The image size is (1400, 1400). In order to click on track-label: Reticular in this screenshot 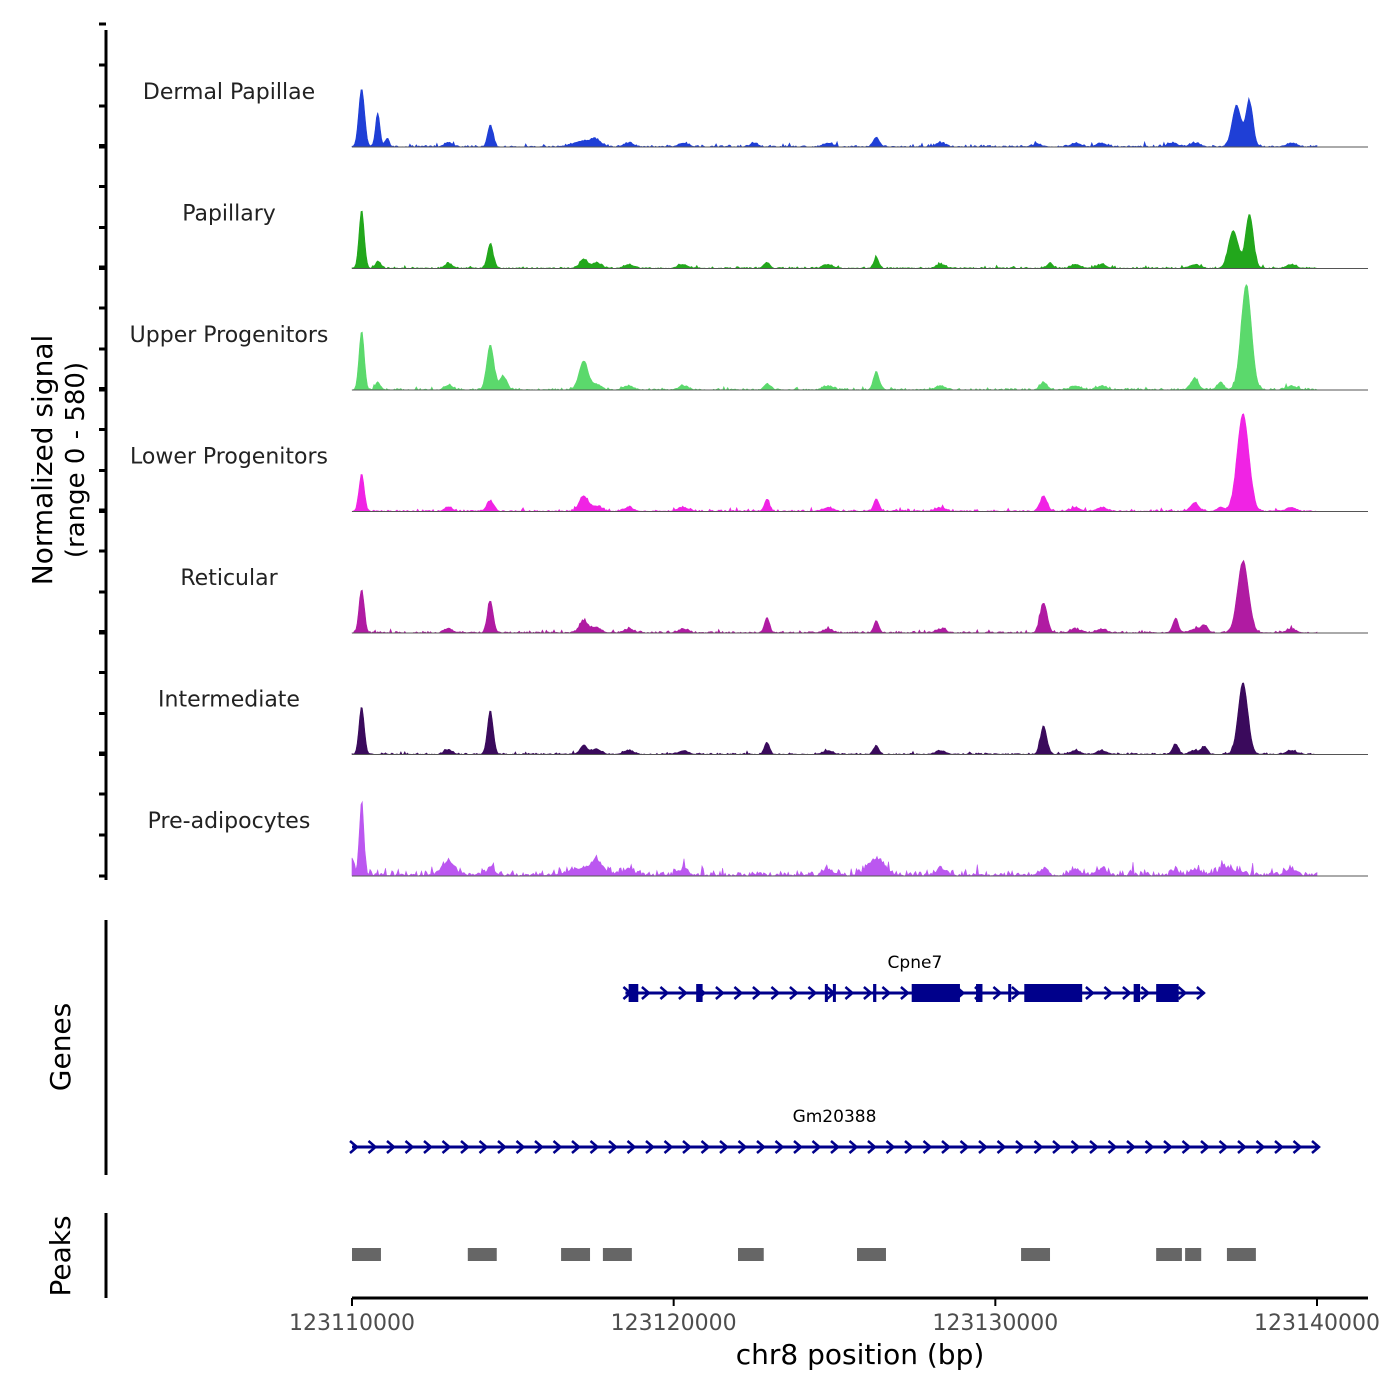, I will do `click(229, 578)`.